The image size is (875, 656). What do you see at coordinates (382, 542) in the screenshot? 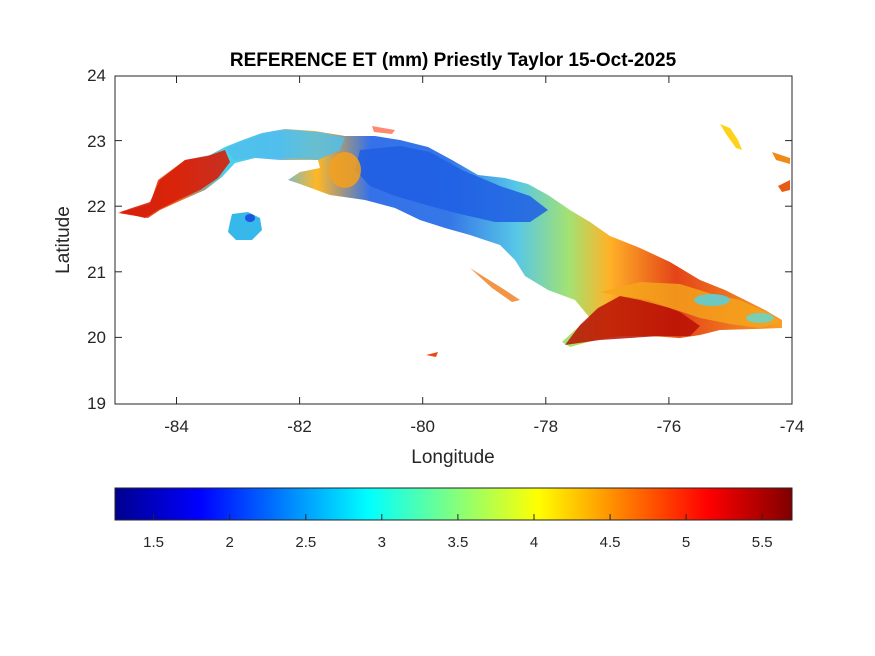
I see `colorbar-tick-label: 3` at bounding box center [382, 542].